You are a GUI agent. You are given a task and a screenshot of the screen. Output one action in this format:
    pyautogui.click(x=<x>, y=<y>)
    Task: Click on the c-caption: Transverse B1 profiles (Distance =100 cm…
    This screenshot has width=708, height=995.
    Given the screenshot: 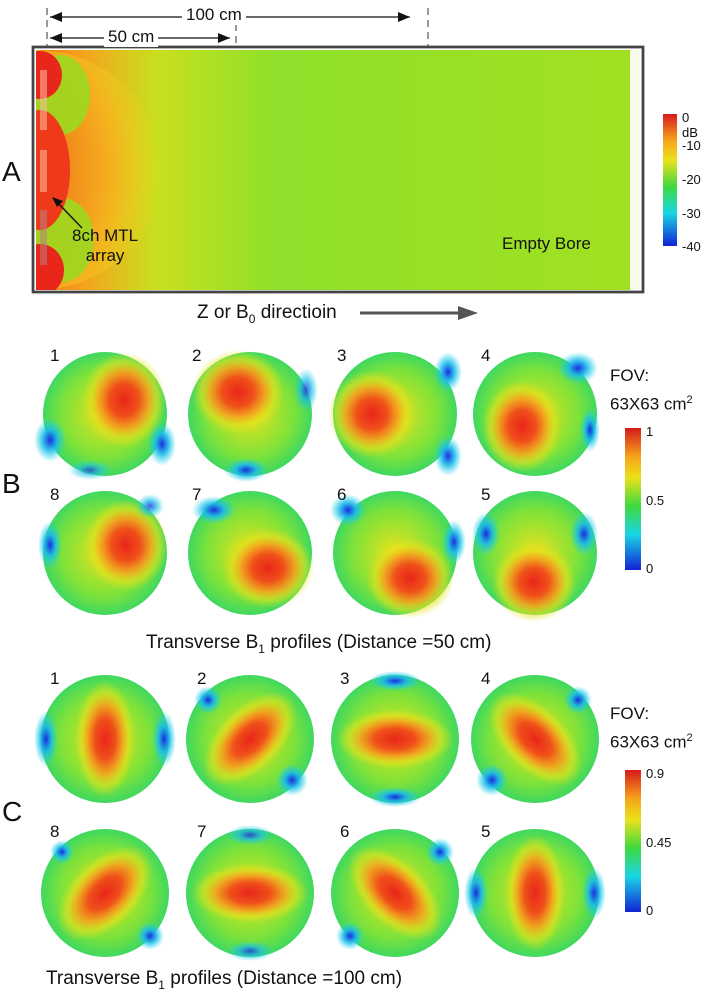 What is the action you would take?
    pyautogui.click(x=224, y=980)
    